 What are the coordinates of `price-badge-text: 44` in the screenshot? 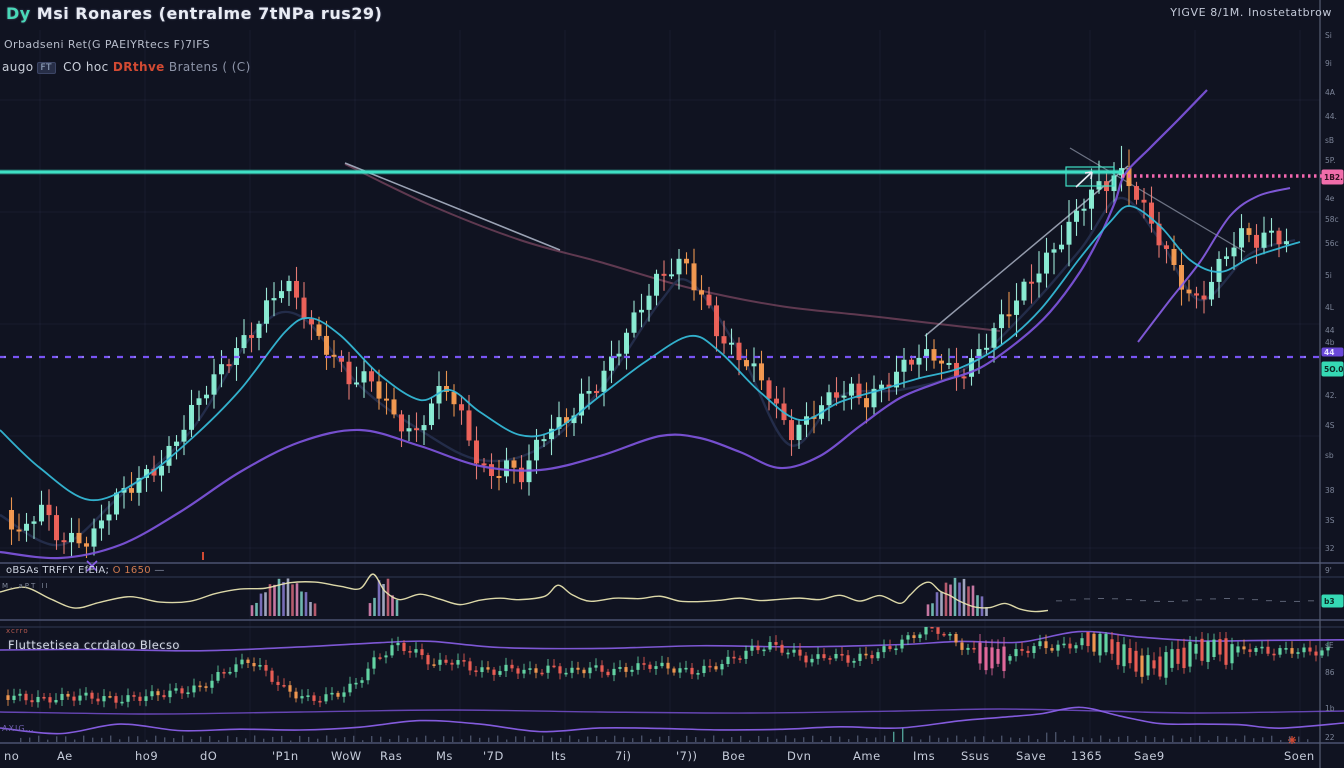 It's located at (1329, 352).